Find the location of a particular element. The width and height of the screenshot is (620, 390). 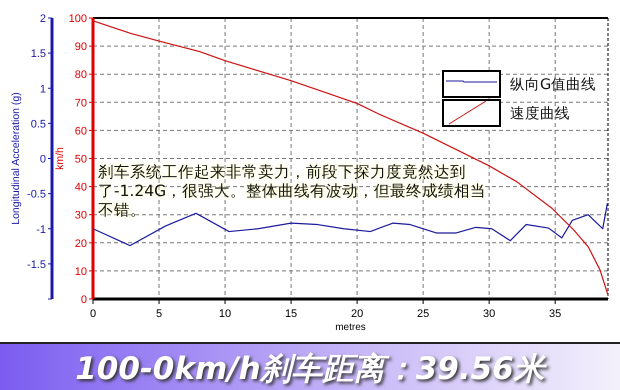

annotation: 刹车系统工作起来非常卖力，前段下探力度竟然达到了-1.24G，很强大。整体曲线有波动，但最终成绩相当不错。 is located at coordinates (293, 191).